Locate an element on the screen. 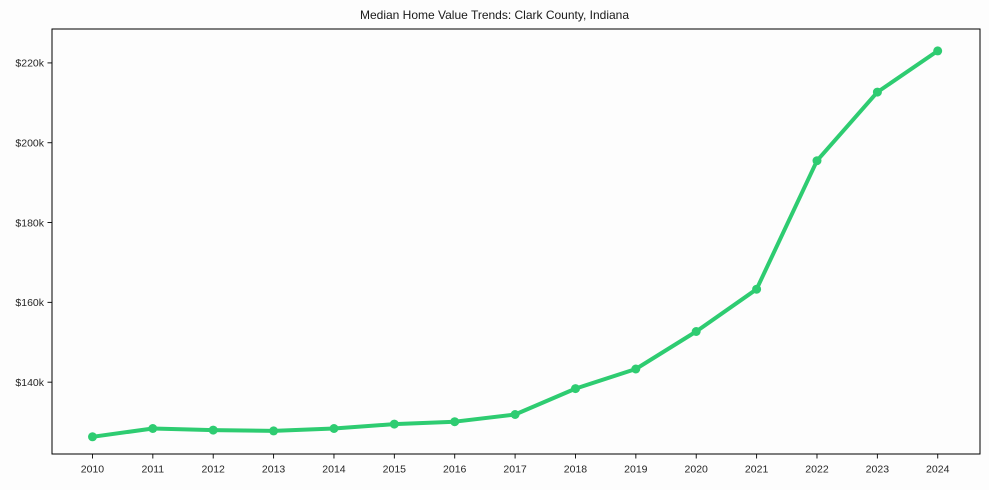  y-axis-tick-label: $200k is located at coordinates (29, 144).